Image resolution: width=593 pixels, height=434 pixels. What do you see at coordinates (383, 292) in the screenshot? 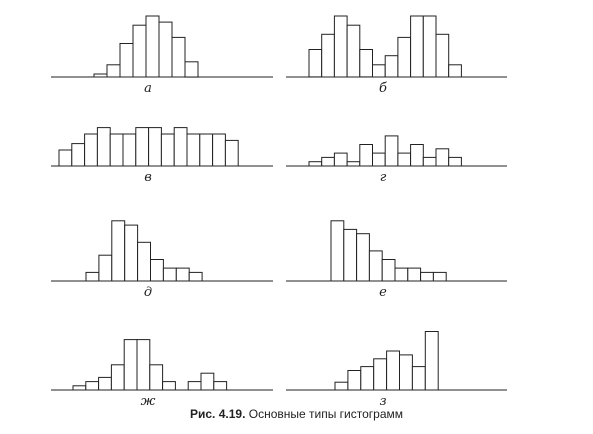
I see `histogram-label: е` at bounding box center [383, 292].